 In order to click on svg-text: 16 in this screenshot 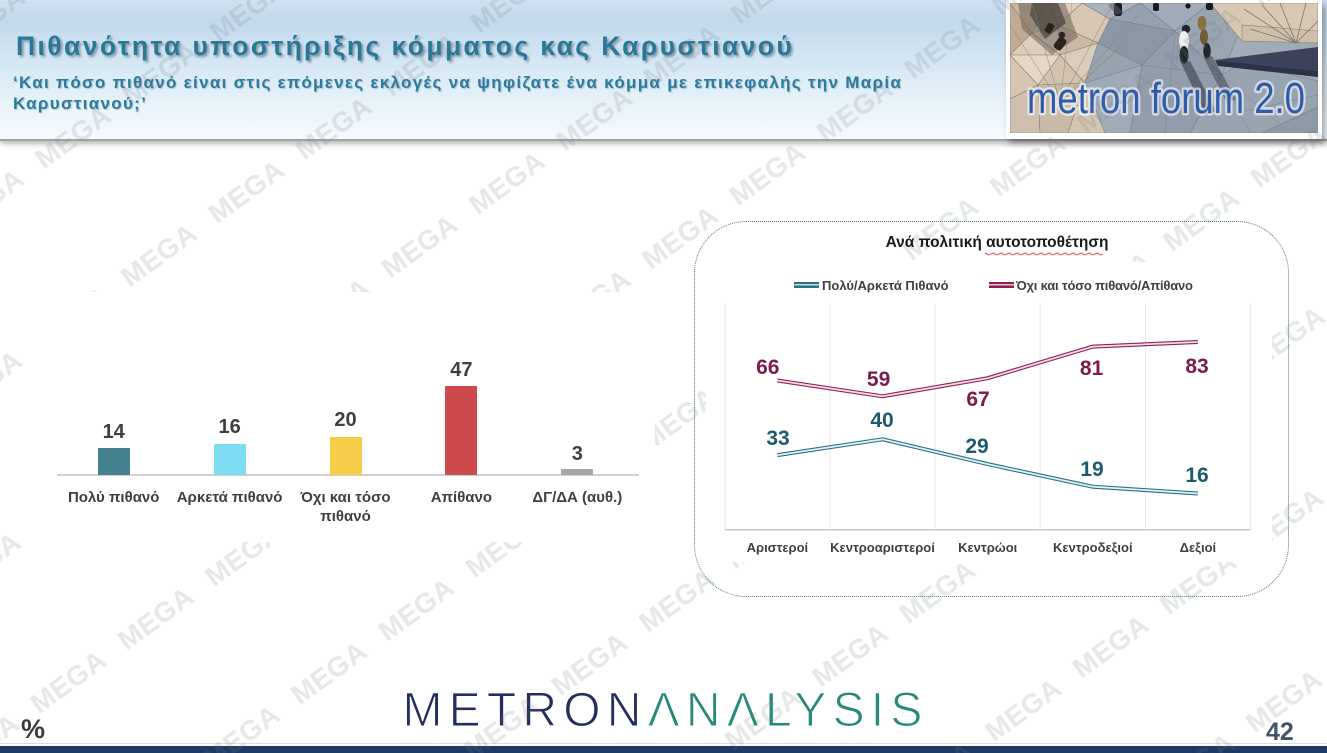, I will do `click(1196, 475)`.